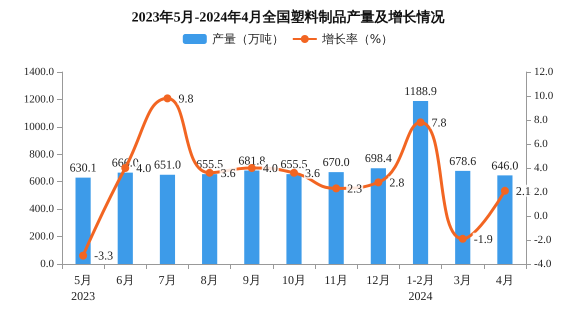 The image size is (576, 326). Describe the element at coordinates (378, 158) in the screenshot. I see `data-label: 698.4` at that location.